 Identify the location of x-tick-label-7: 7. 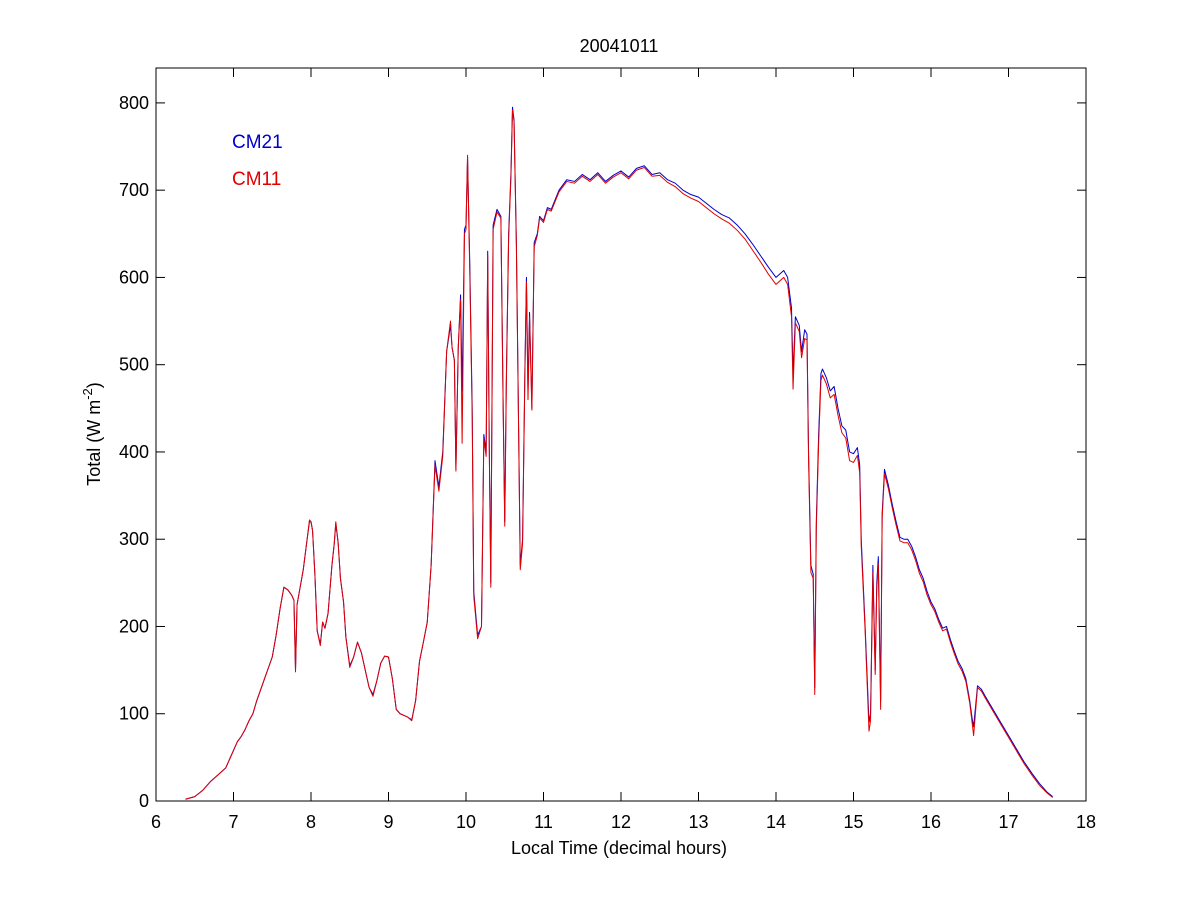
(233, 822).